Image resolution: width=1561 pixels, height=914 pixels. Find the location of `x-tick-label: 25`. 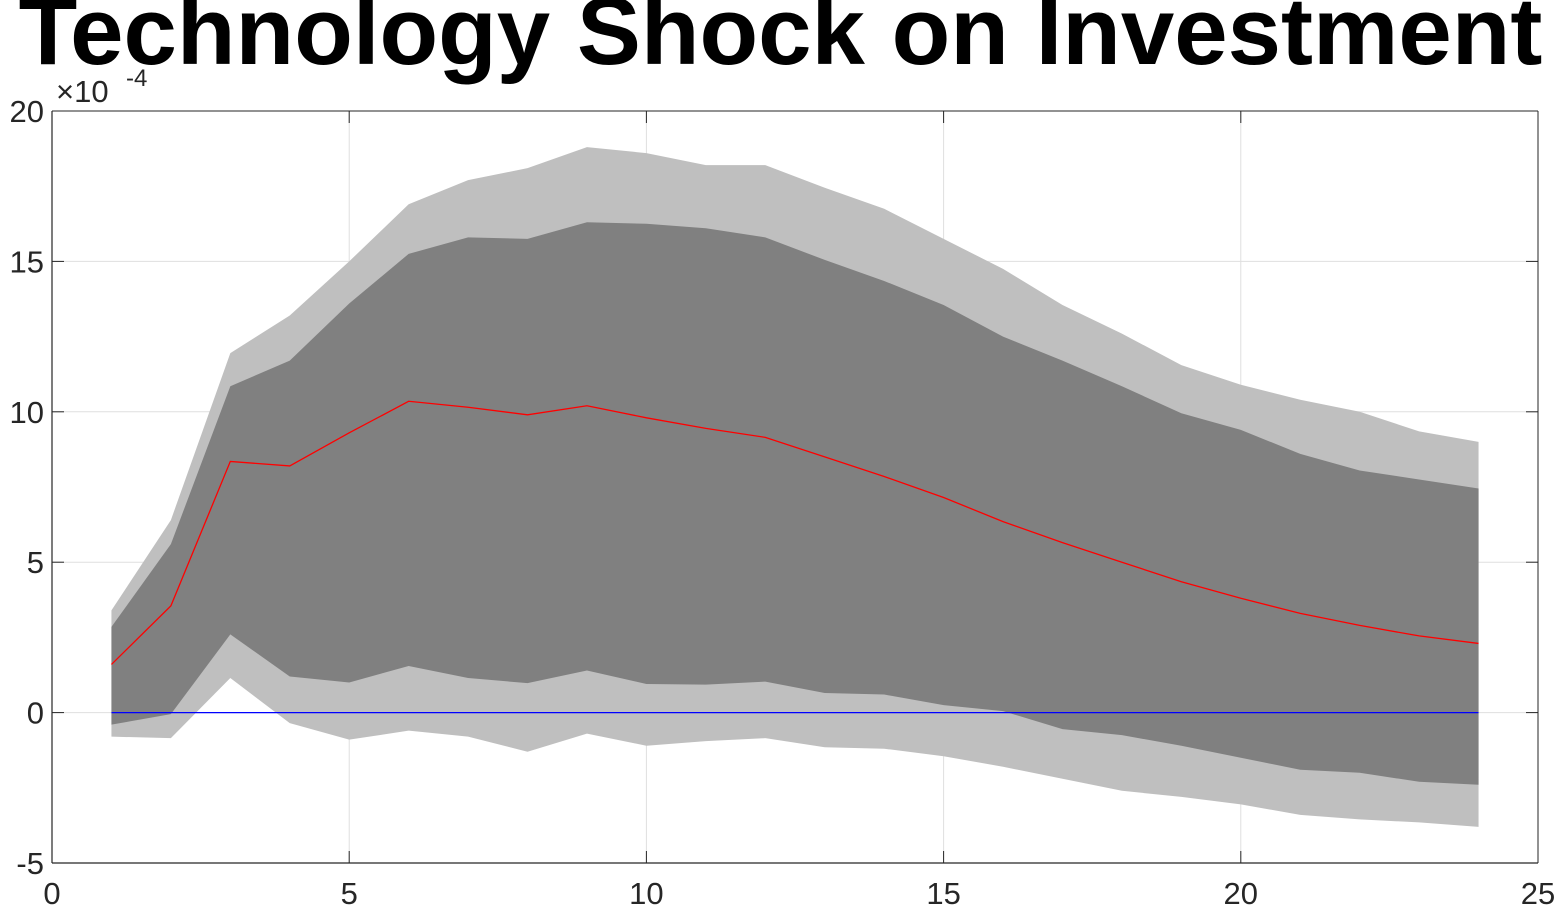

x-tick-label: 25 is located at coordinates (1538, 893).